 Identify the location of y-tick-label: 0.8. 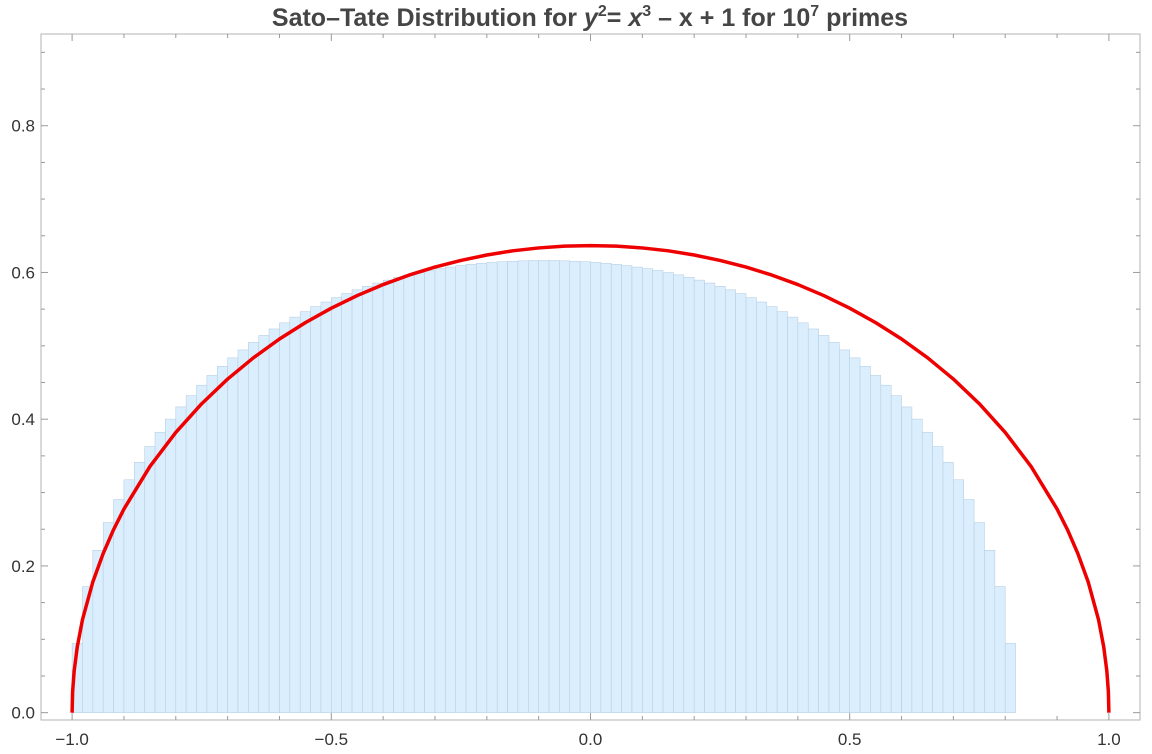
(23, 126).